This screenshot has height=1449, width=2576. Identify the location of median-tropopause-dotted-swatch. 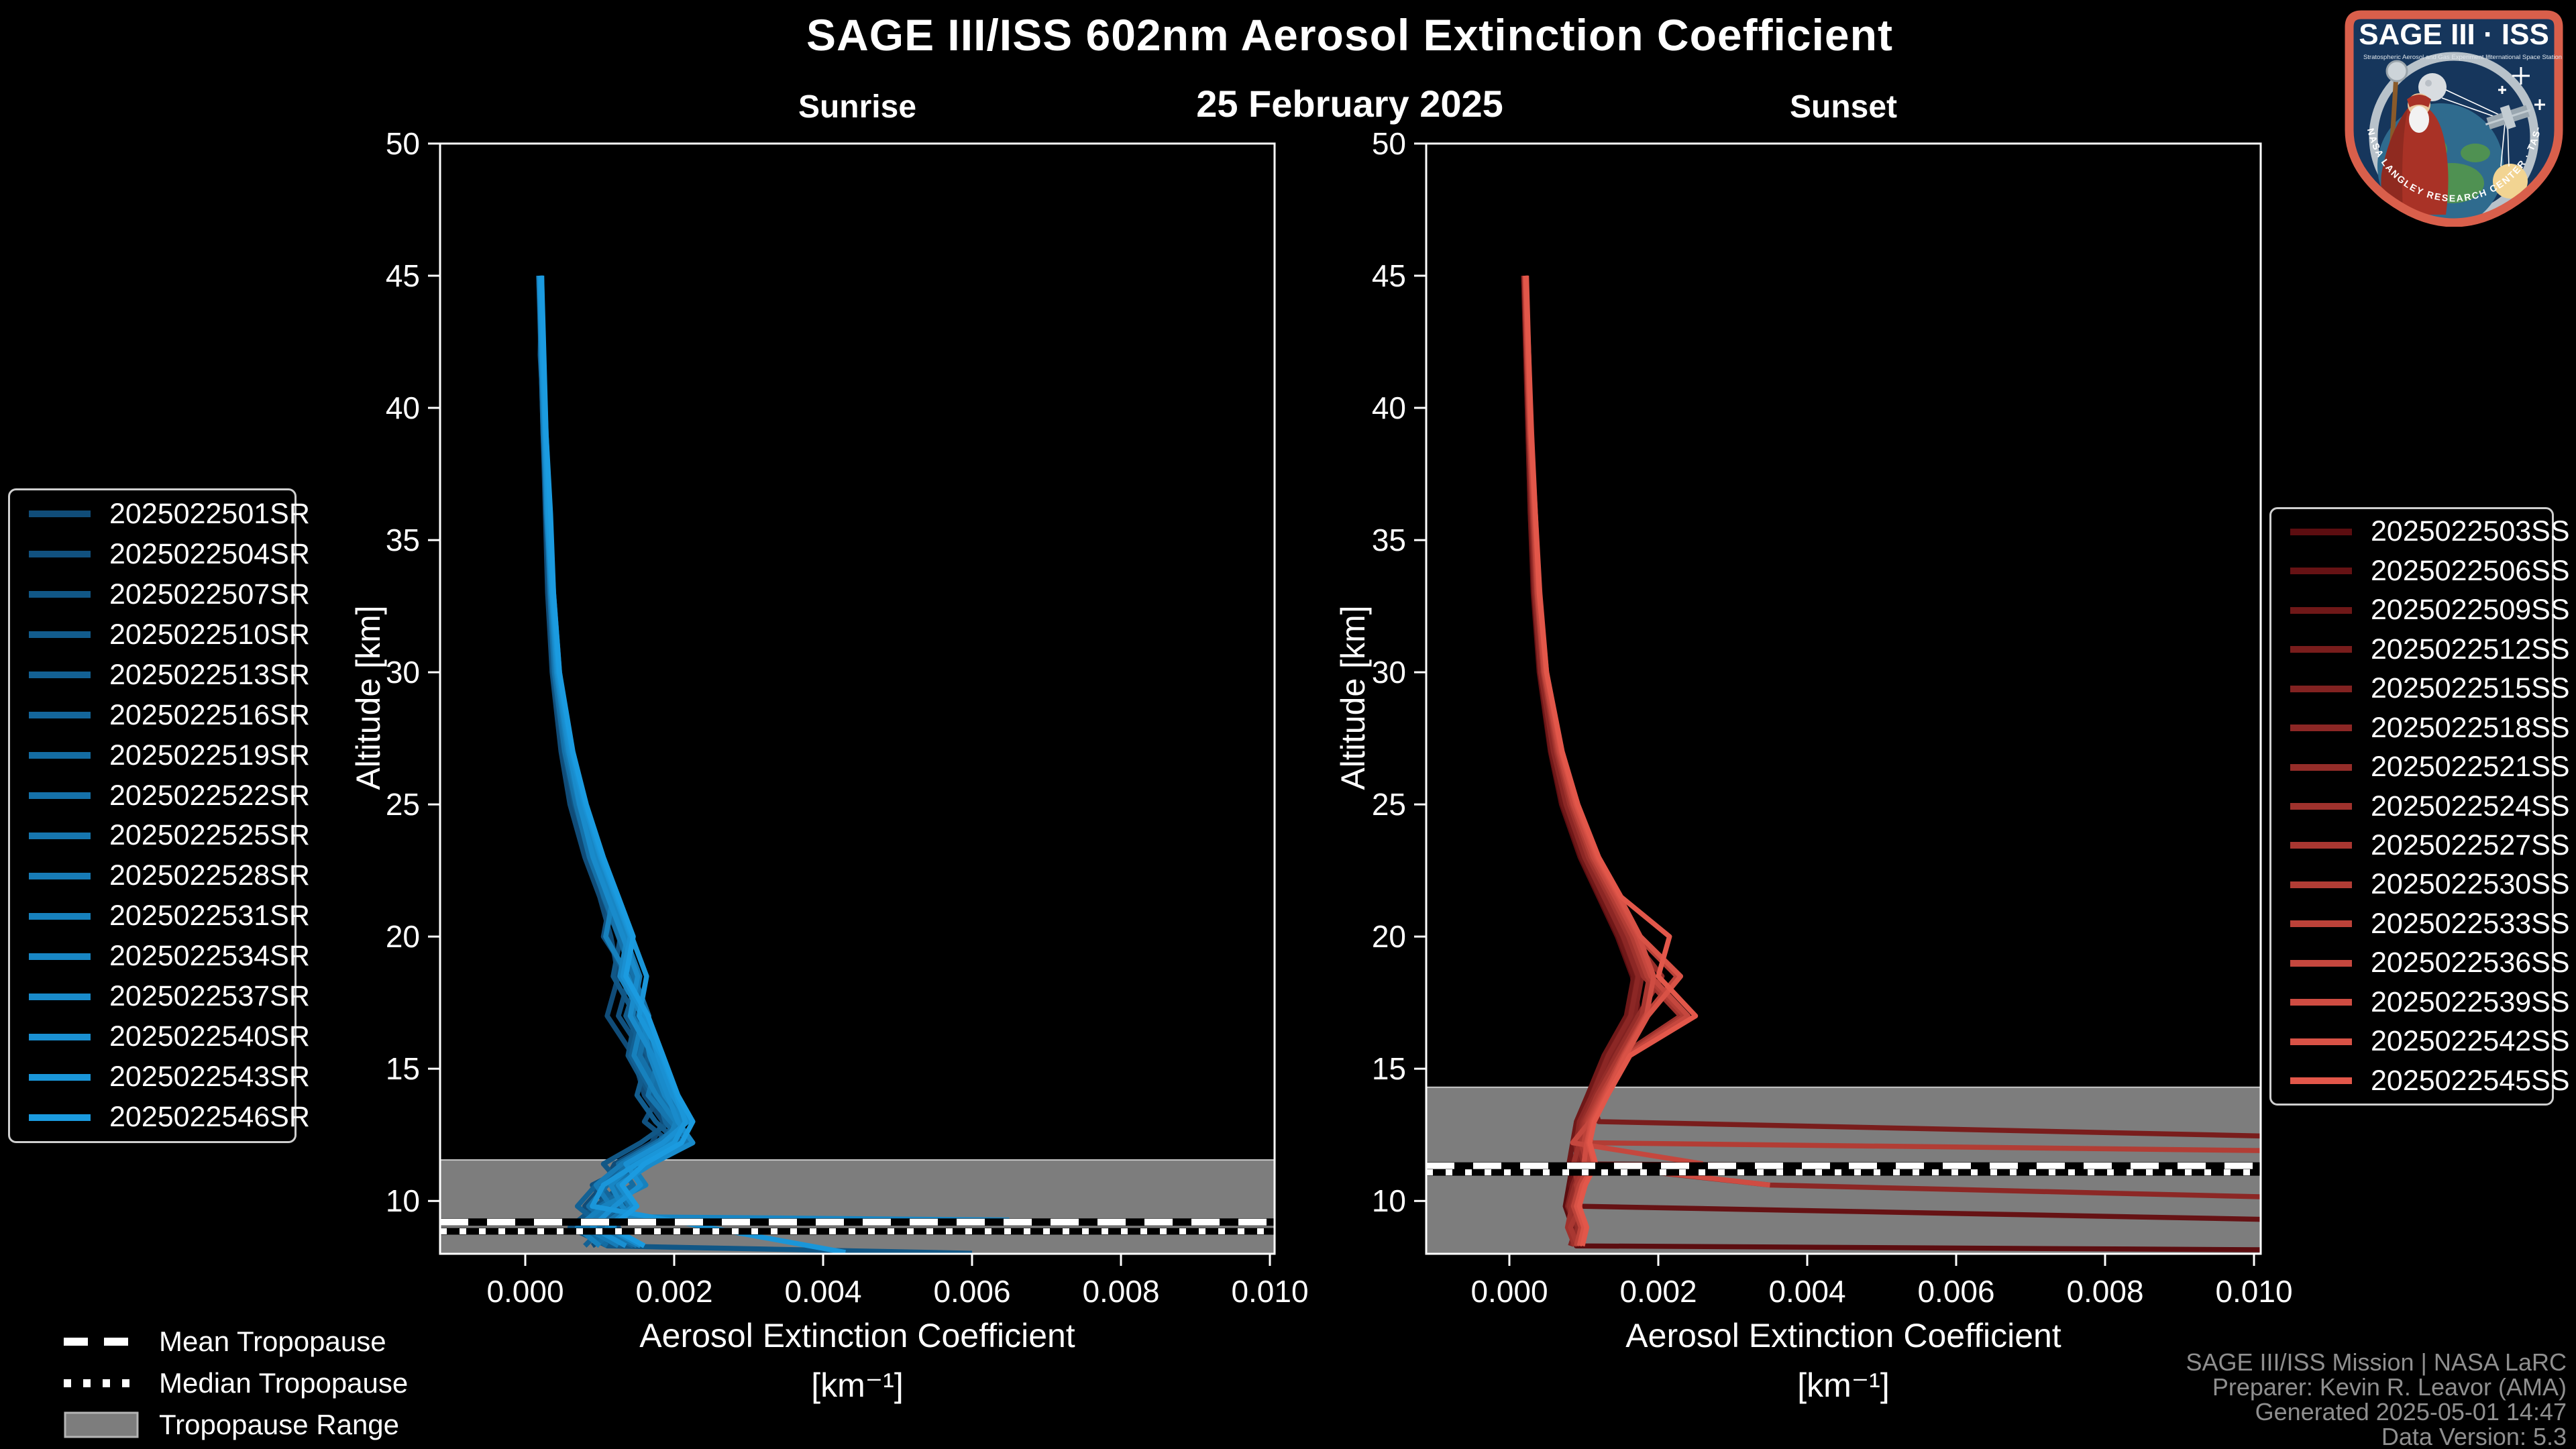
(101, 1383).